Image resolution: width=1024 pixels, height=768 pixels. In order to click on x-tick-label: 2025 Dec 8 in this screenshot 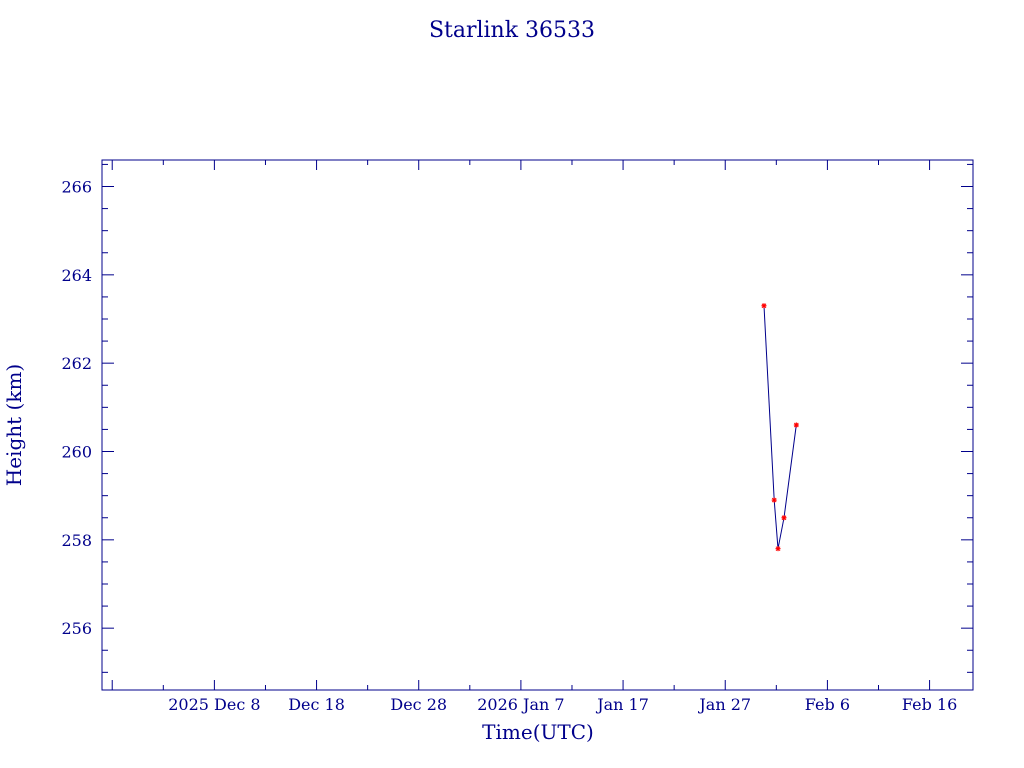, I will do `click(214, 704)`.